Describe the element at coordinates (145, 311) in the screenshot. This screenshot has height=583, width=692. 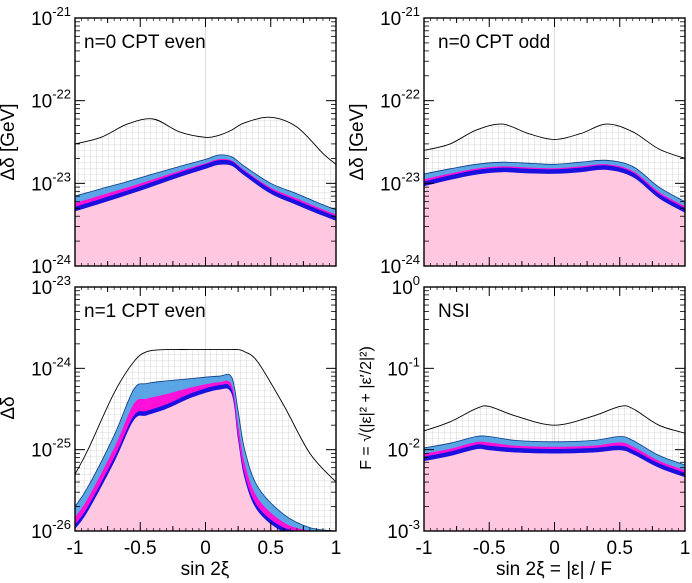
I see `panel-title-bottom-left: n=1 CPT even` at that location.